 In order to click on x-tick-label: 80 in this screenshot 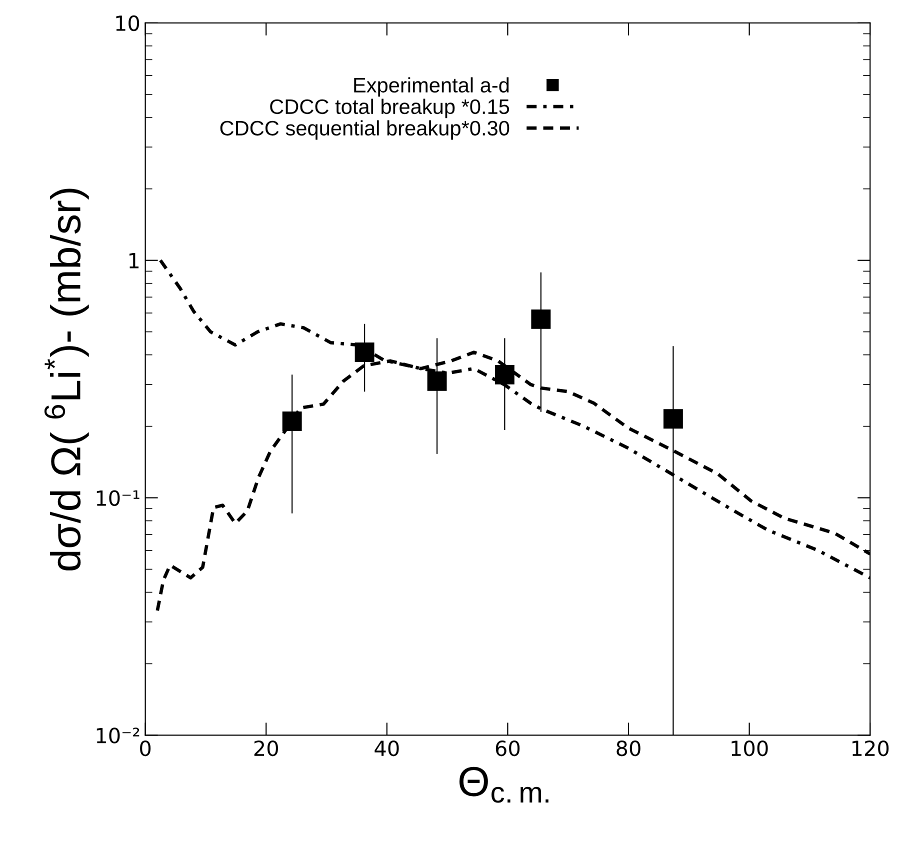, I will do `click(628, 748)`.